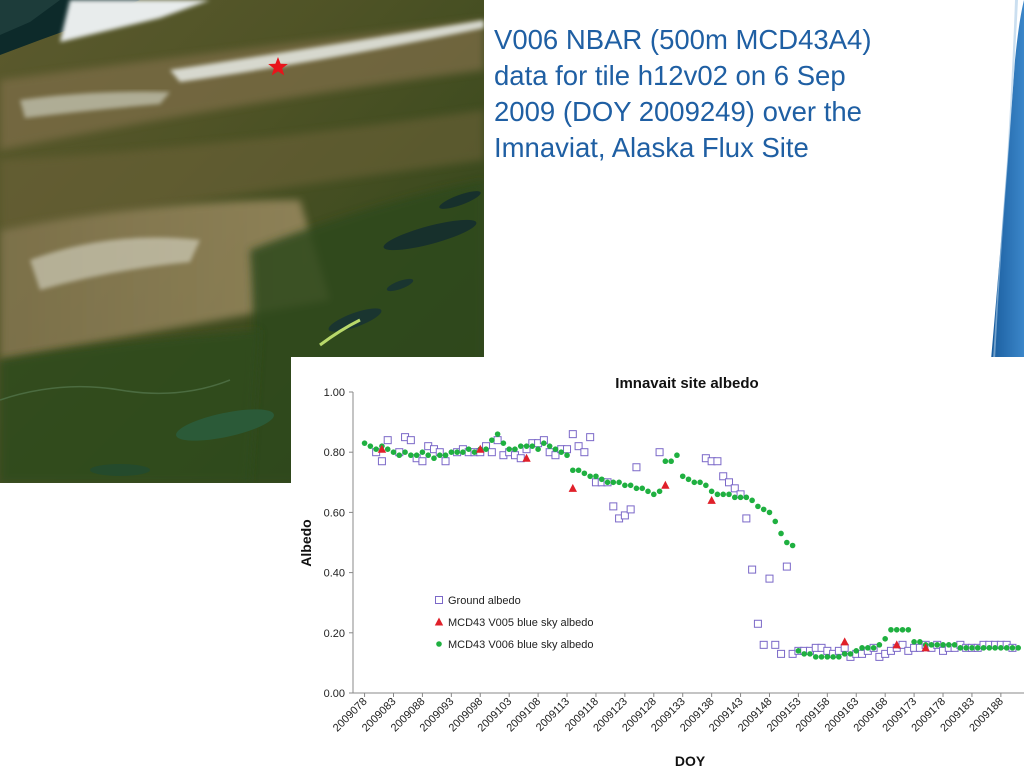 This screenshot has height=768, width=1024. What do you see at coordinates (678, 111) in the screenshot?
I see `title-line: 2009 (DOY 2009249) over the` at bounding box center [678, 111].